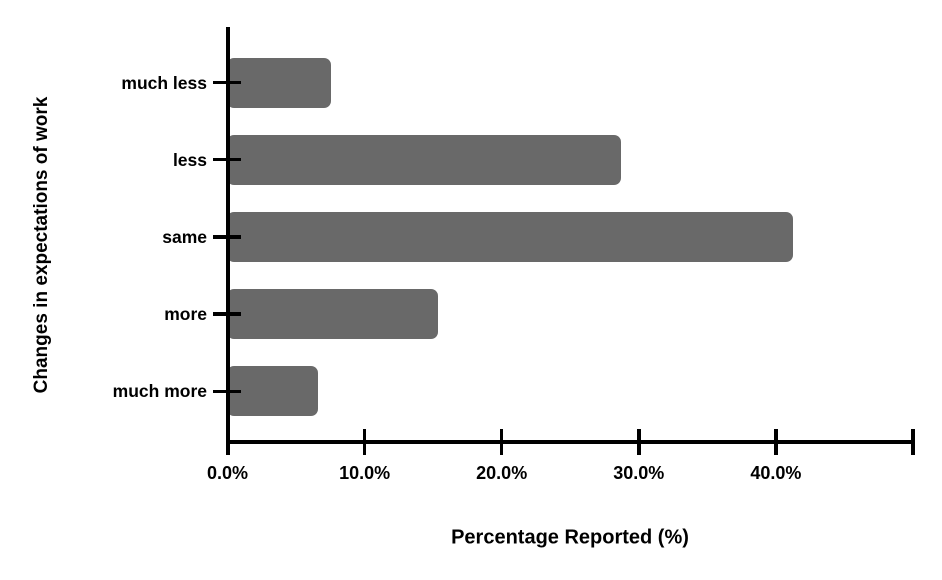 This screenshot has height=580, width=942. What do you see at coordinates (185, 314) in the screenshot?
I see `category-label: more` at bounding box center [185, 314].